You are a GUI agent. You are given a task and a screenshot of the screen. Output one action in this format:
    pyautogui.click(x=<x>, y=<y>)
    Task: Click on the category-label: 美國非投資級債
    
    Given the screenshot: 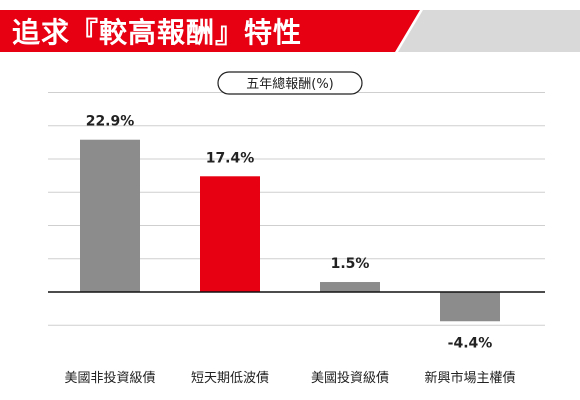 What is the action you would take?
    pyautogui.click(x=109, y=378)
    